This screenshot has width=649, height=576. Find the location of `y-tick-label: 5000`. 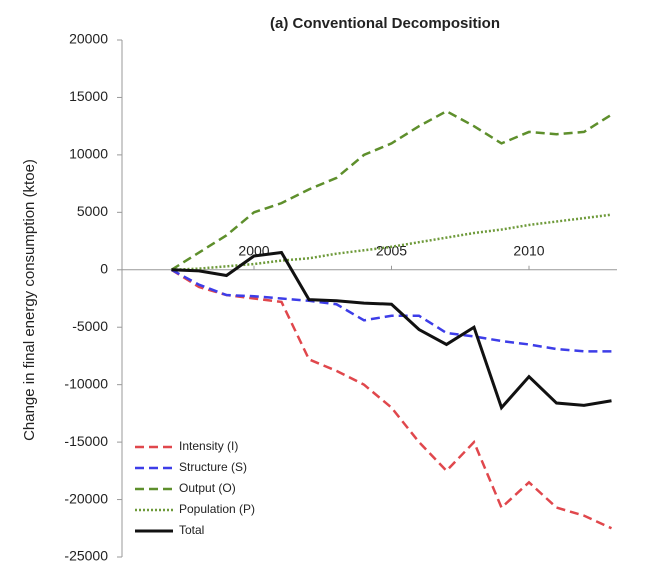

y-tick-label: 5000 is located at coordinates (92, 211).